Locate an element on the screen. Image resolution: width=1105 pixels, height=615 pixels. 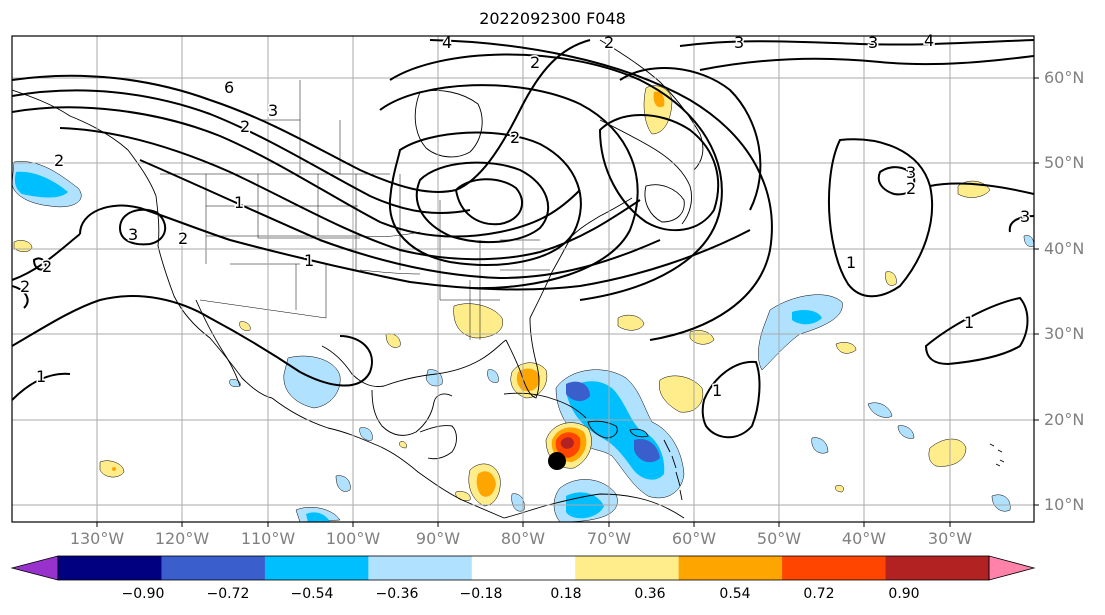
colorbar-tick-label: 0.36 is located at coordinates (650, 594).